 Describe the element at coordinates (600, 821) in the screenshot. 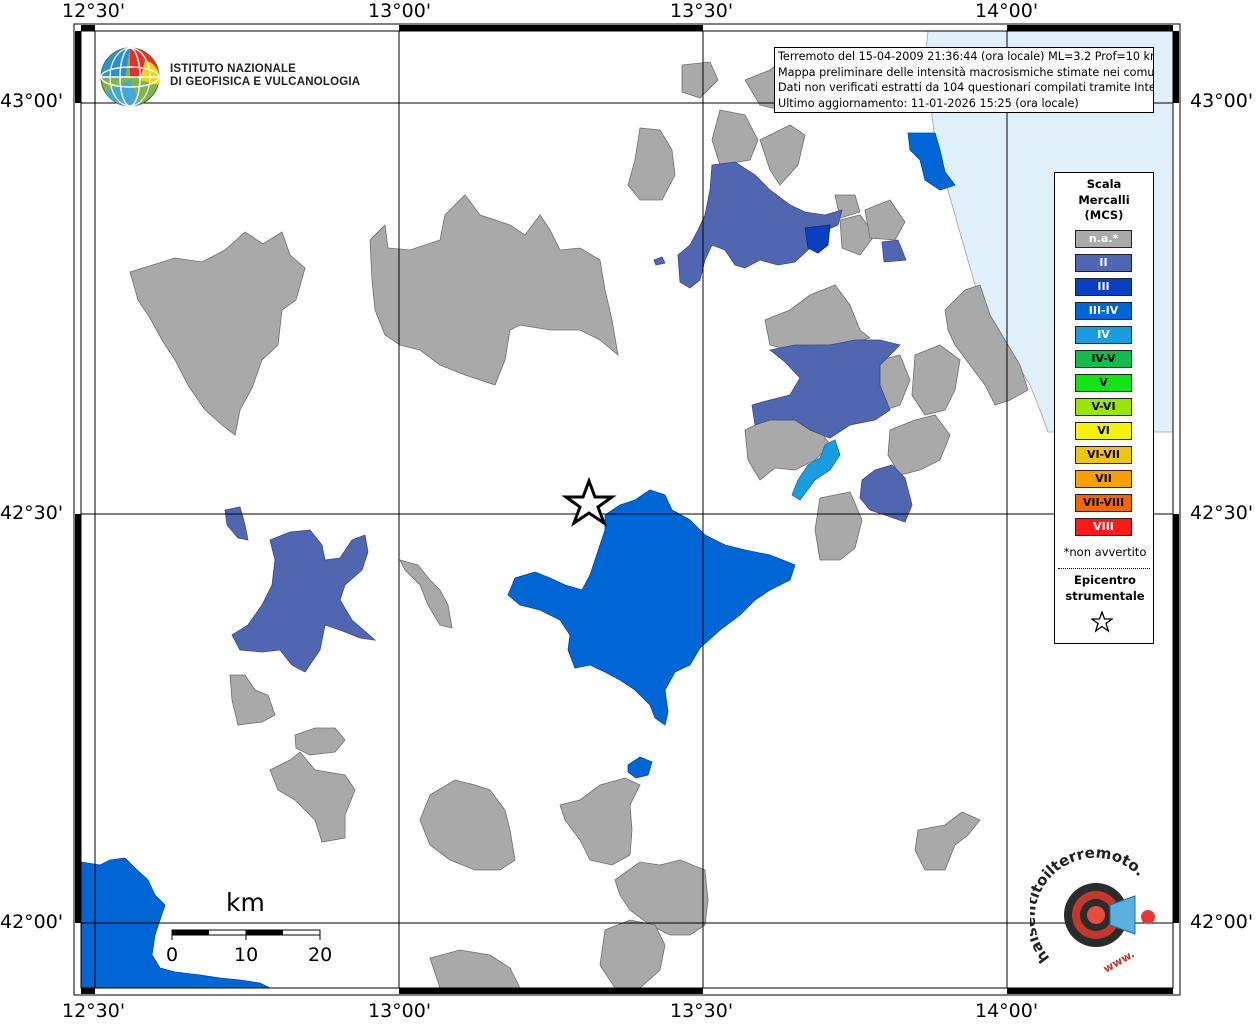

I see `grey-area-south-b` at that location.